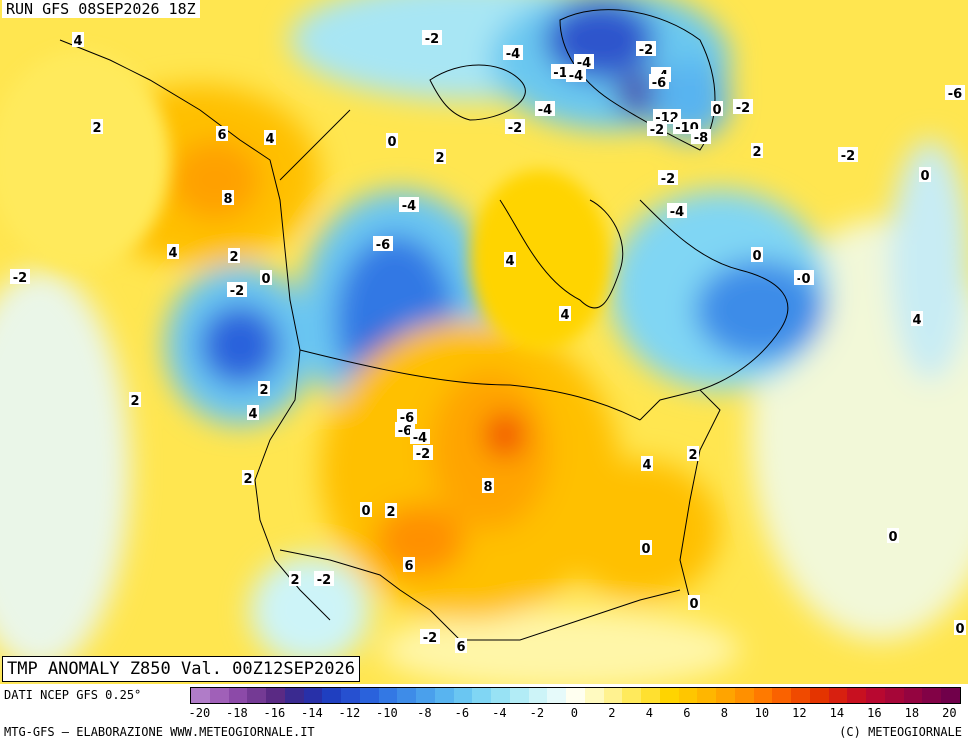  Describe the element at coordinates (274, 713) in the screenshot. I see `scale-label: -16` at that location.